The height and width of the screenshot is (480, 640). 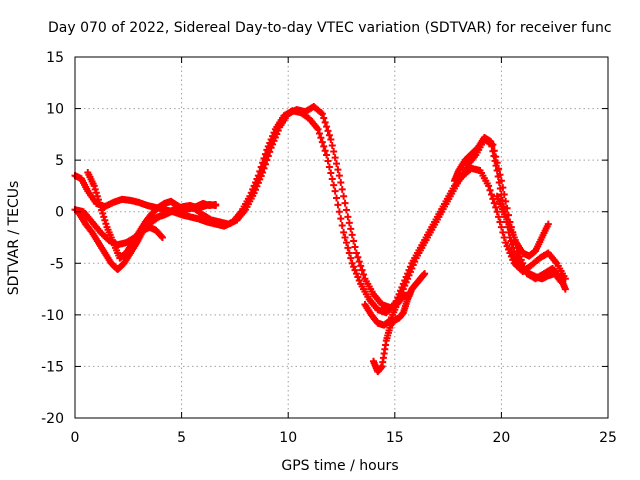 What do you see at coordinates (288, 438) in the screenshot?
I see `x-tick-label: 10` at bounding box center [288, 438].